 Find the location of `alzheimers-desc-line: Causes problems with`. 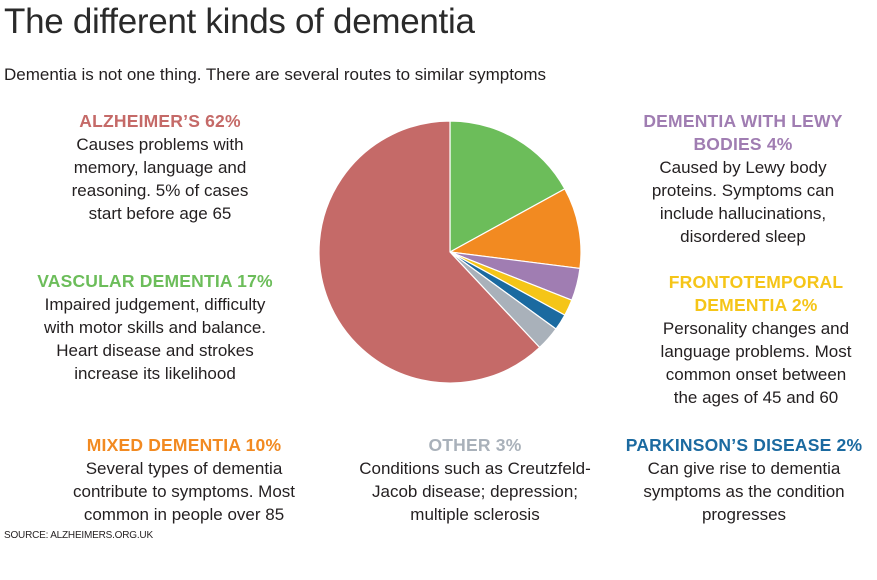

alzheimers-desc-line: Causes problems with is located at coordinates (160, 144).